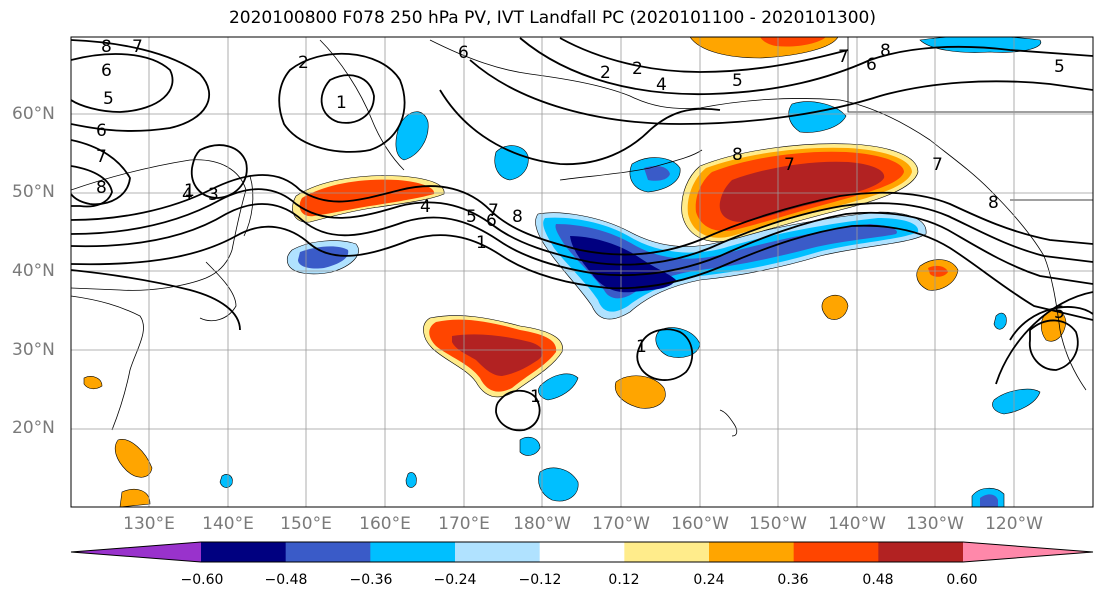  I want to click on colorbar-tick-label: −0.60, so click(202, 580).